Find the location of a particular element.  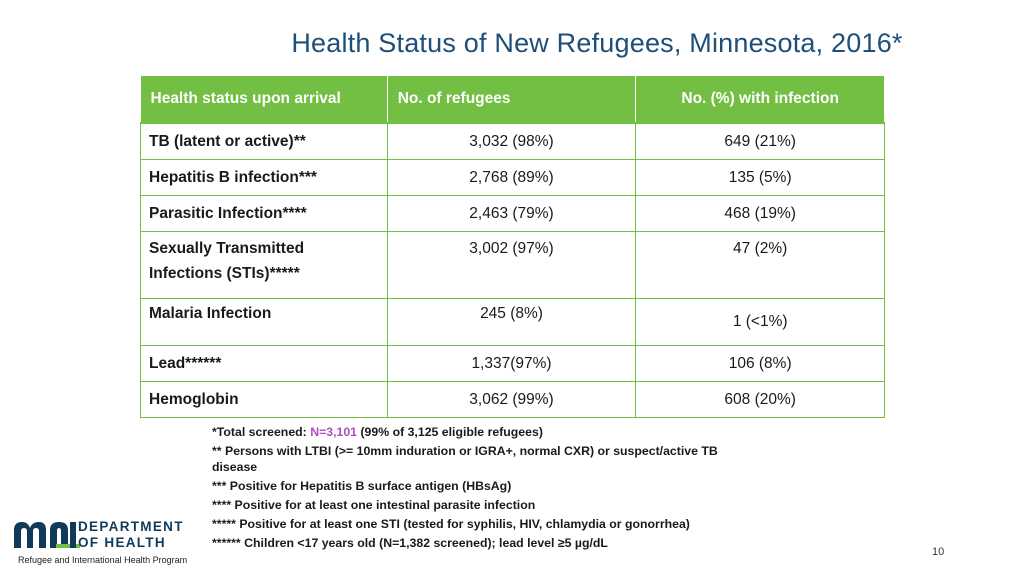

refugees-cell: 245 (8%) is located at coordinates (511, 322).